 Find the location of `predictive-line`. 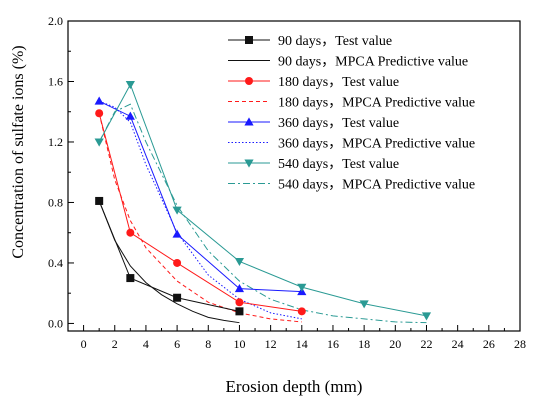

predictive-line is located at coordinates (169, 262).